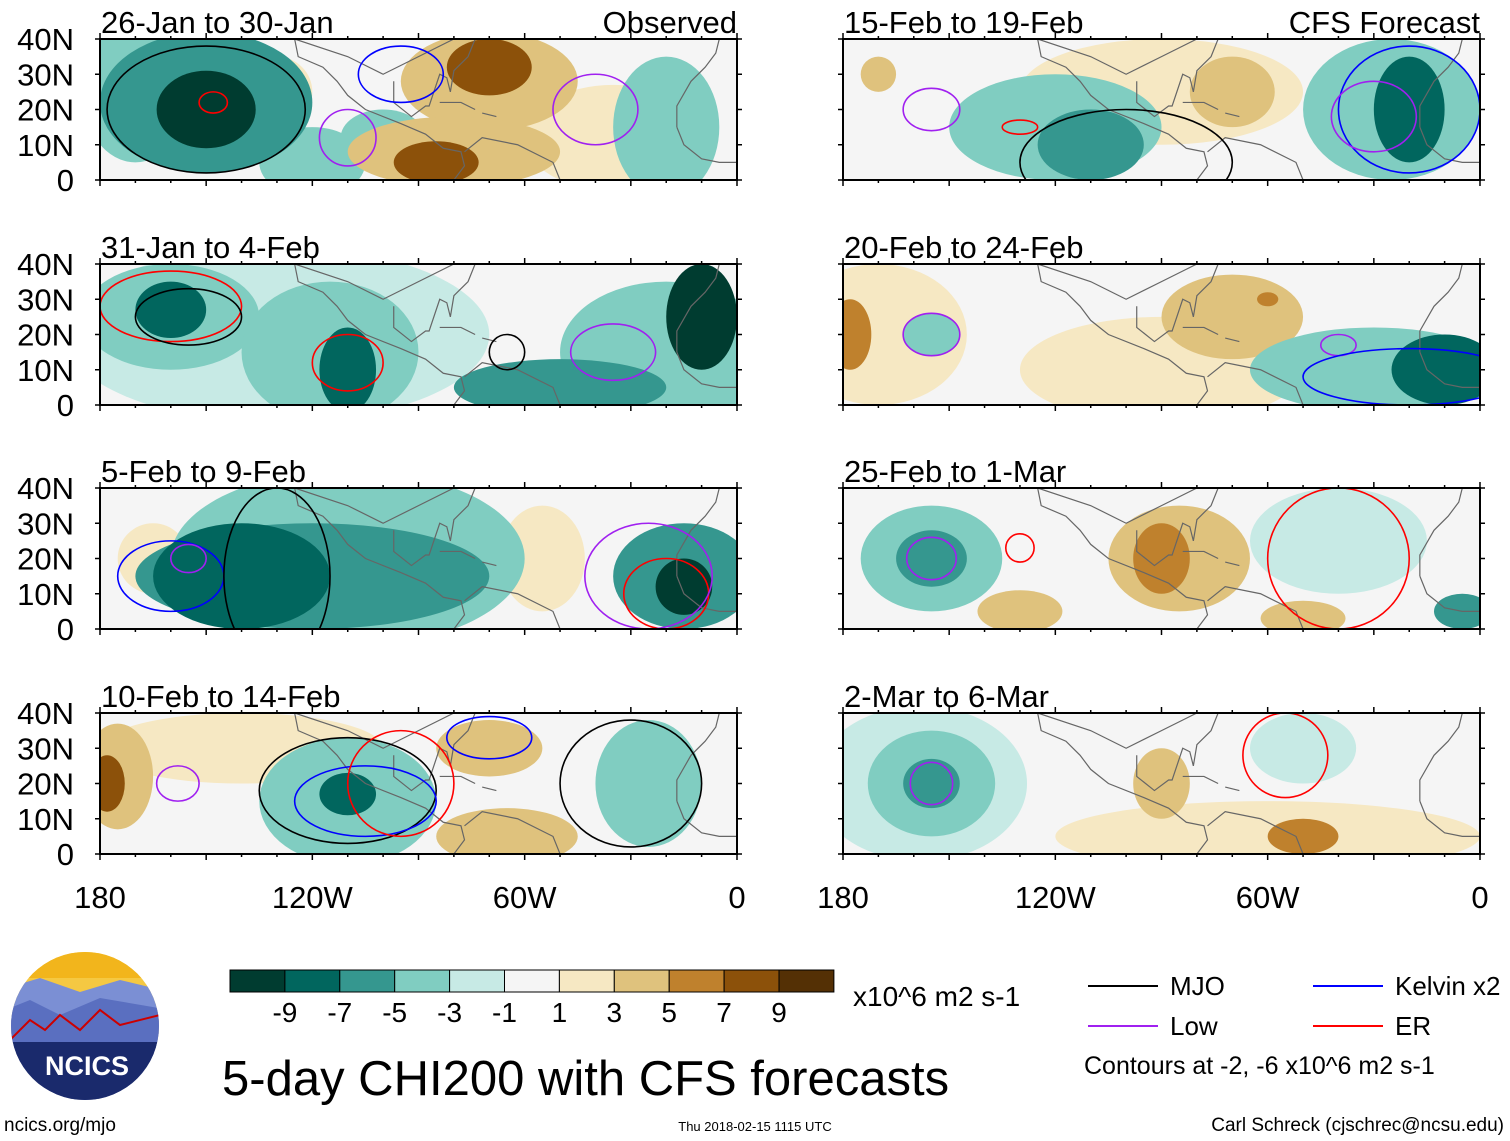 The width and height of the screenshot is (1510, 1141). Describe the element at coordinates (560, 1012) in the screenshot. I see `colorbar-label: 1` at that location.